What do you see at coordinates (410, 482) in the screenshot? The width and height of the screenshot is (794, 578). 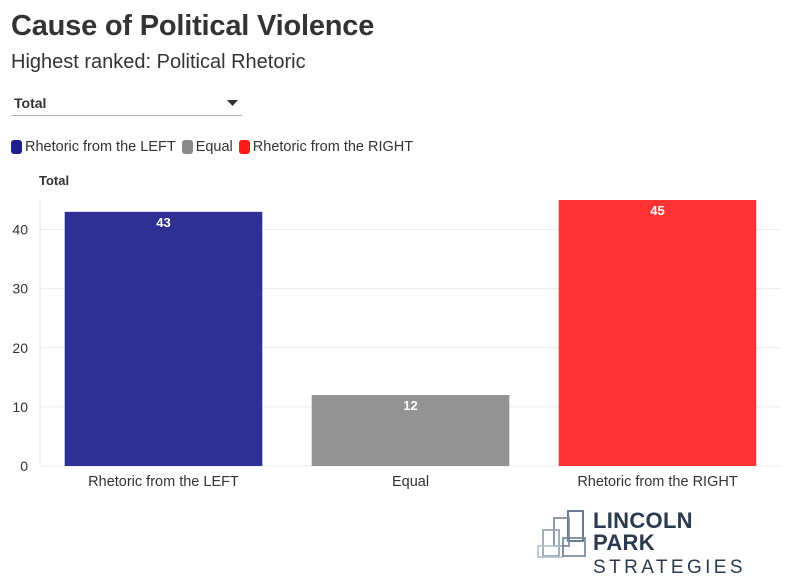 I see `x-tick-label: Equal` at bounding box center [410, 482].